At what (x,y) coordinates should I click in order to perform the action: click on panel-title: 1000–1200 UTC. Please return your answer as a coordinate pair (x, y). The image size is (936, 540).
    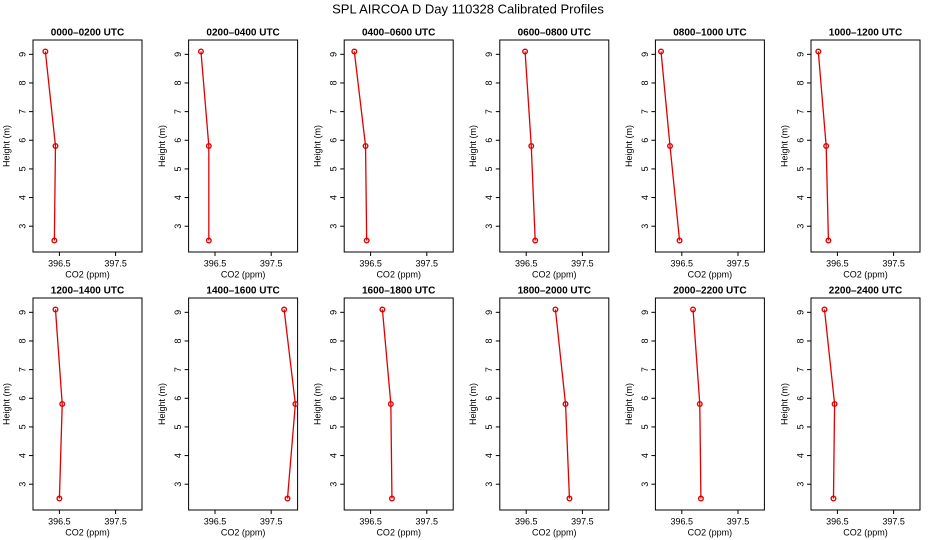
    Looking at the image, I should click on (865, 33).